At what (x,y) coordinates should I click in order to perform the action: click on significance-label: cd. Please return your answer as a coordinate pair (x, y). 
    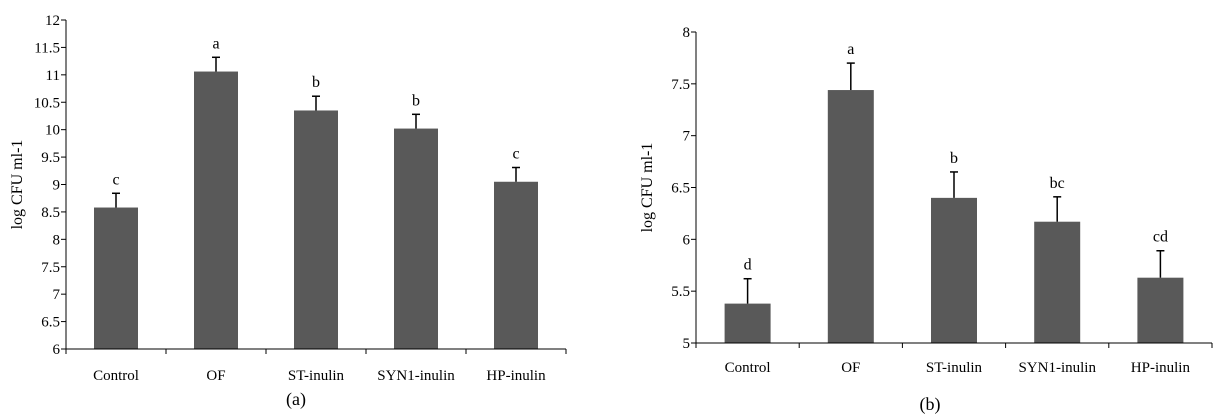
    Looking at the image, I should click on (1160, 237).